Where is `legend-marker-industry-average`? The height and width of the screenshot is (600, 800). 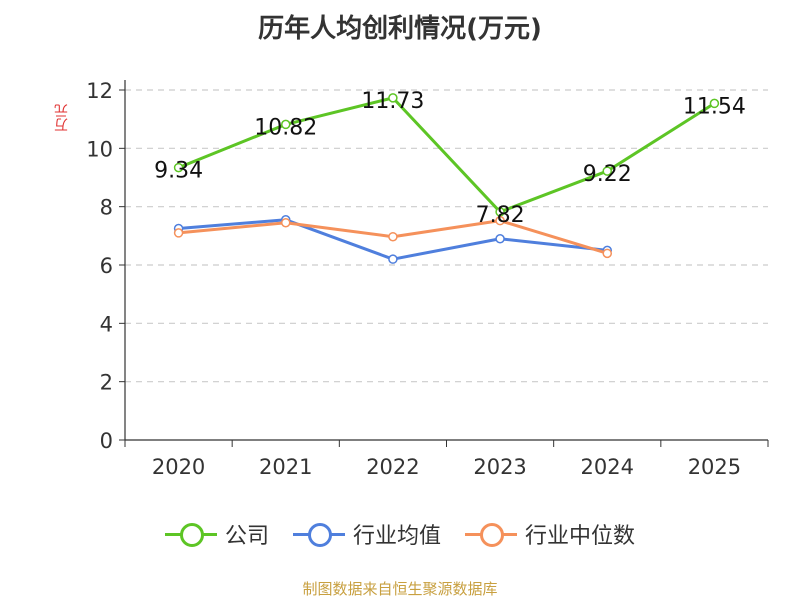 legend-marker-industry-average is located at coordinates (318, 534).